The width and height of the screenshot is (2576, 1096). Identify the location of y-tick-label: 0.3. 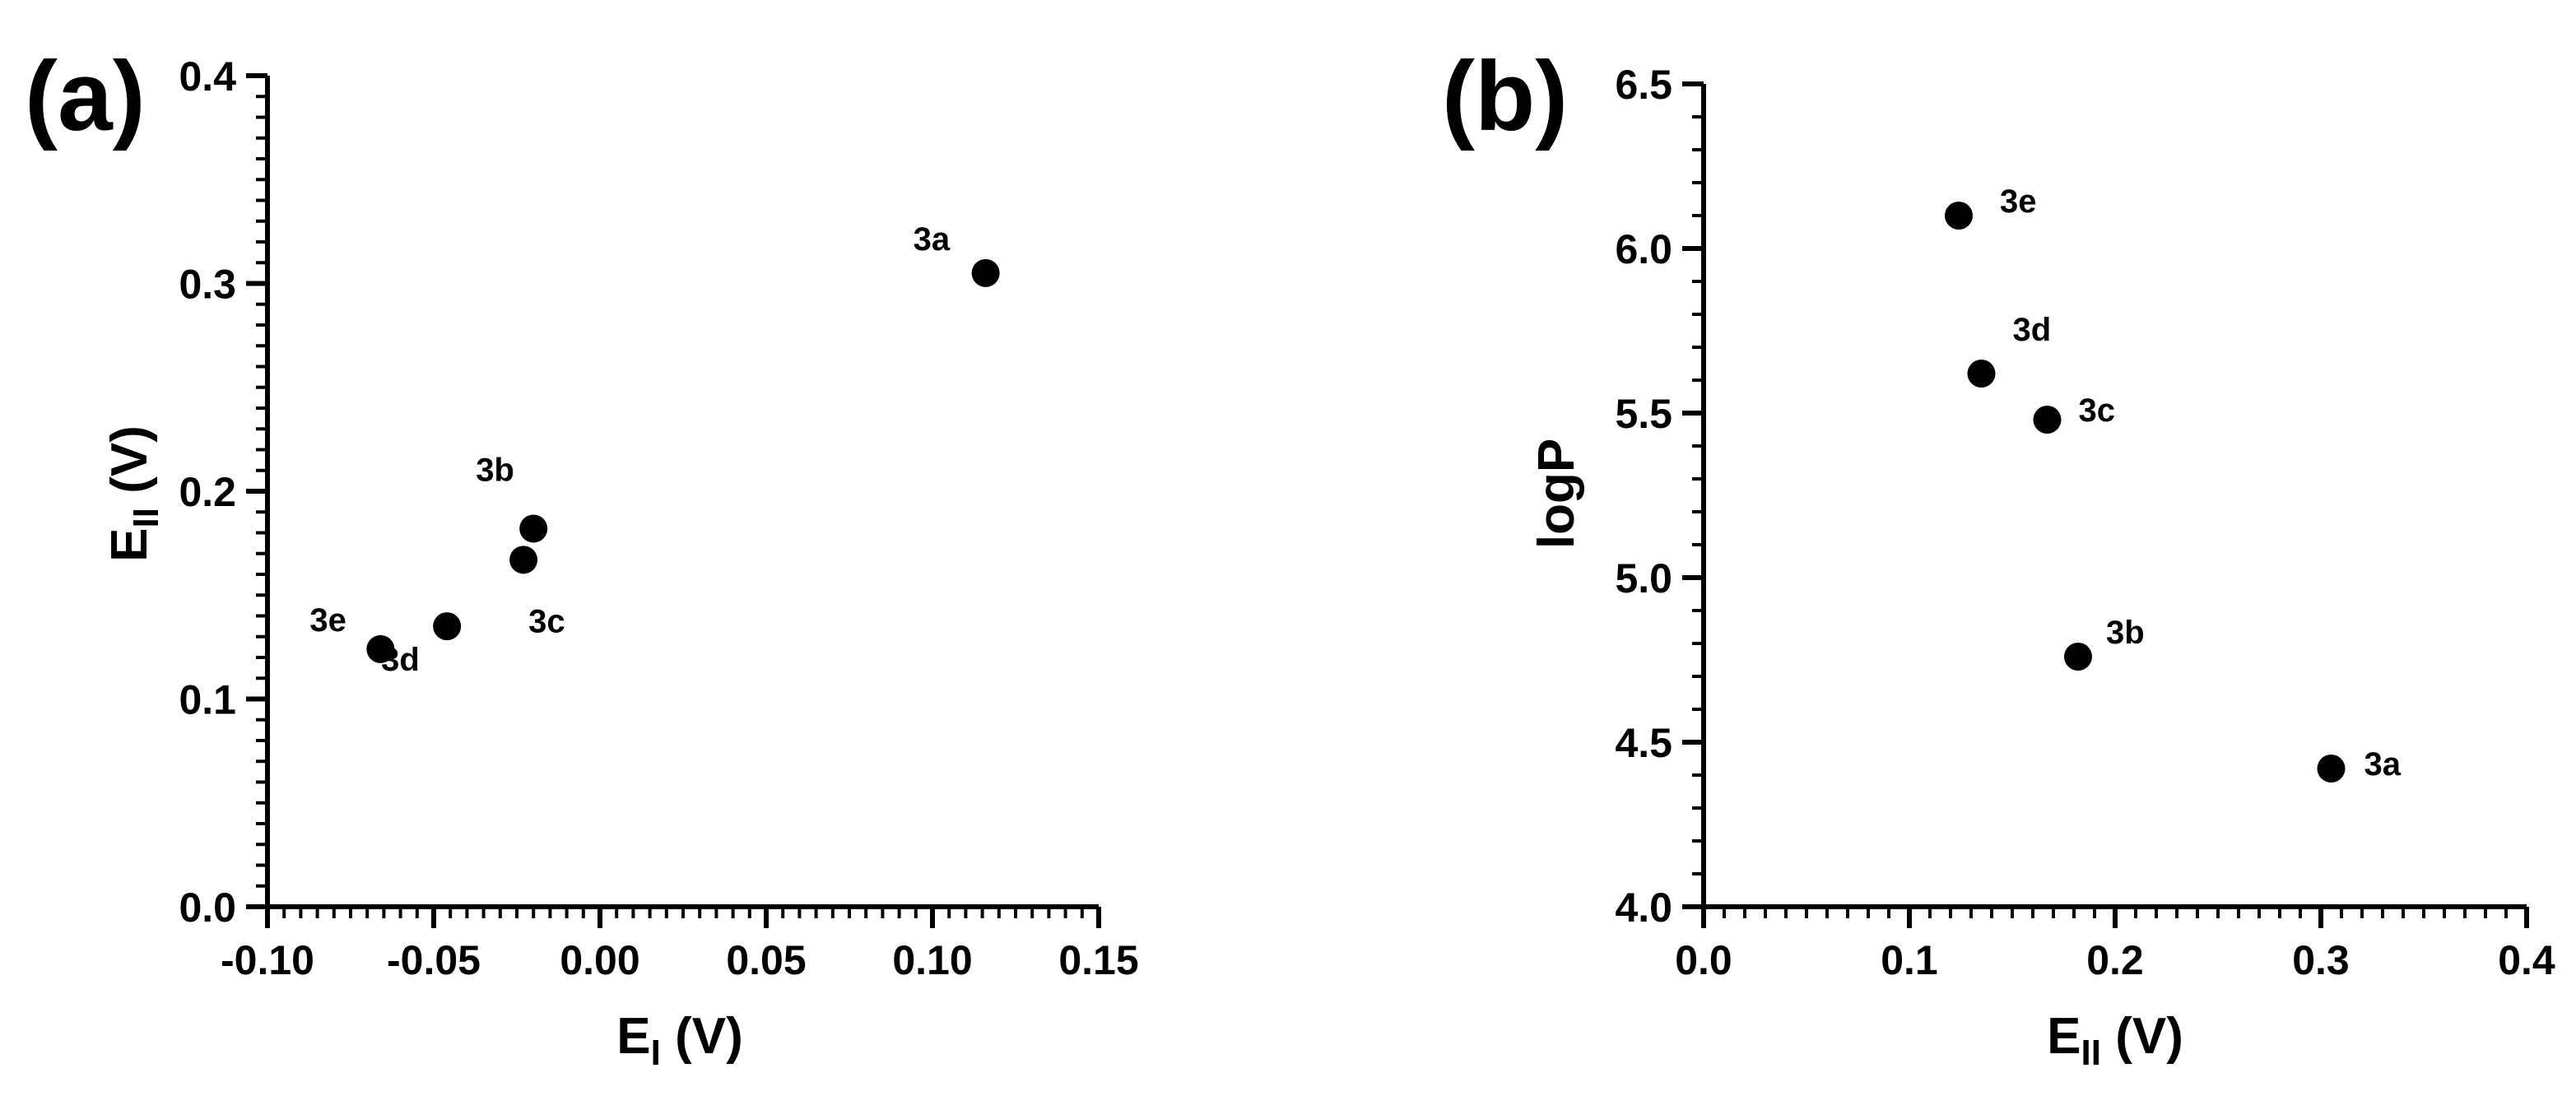
(207, 285).